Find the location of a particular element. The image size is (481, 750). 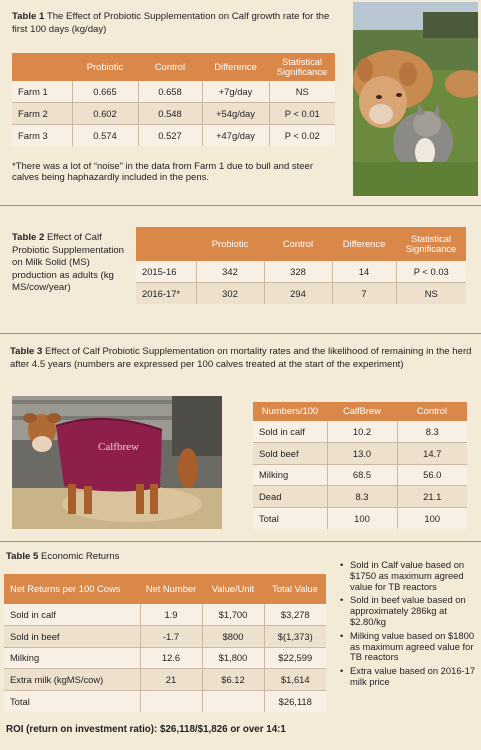

table5-cell: Total is located at coordinates (72, 701).